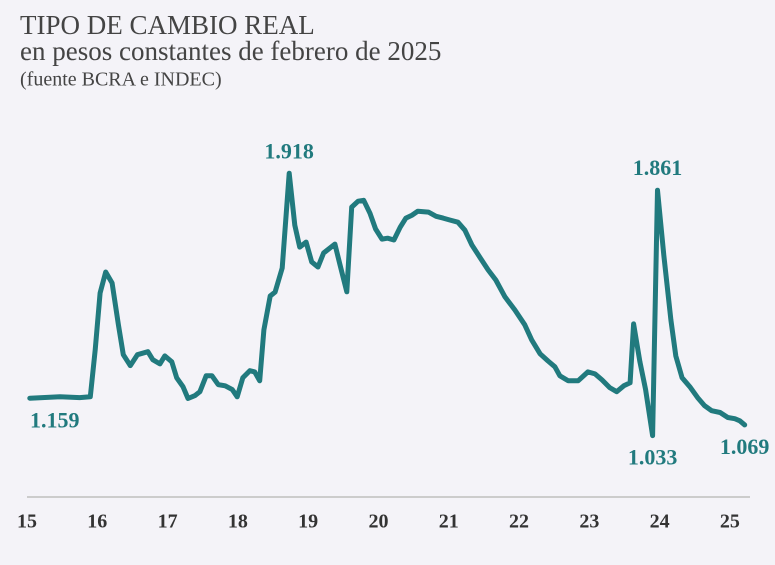 The height and width of the screenshot is (565, 775). Describe the element at coordinates (55, 419) in the screenshot. I see `data-label: 1.159` at that location.